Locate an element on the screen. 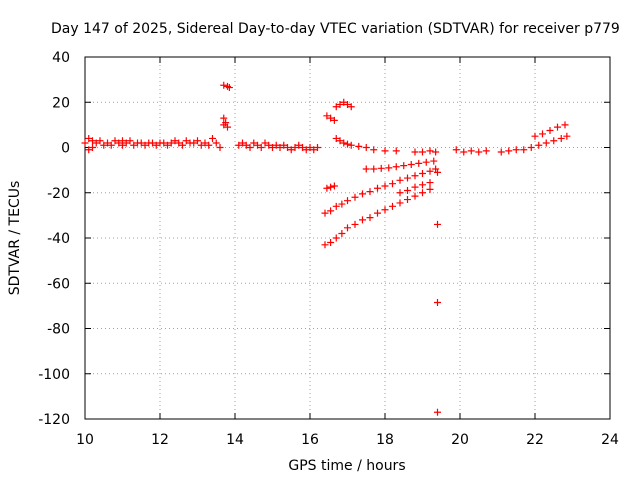 The width and height of the screenshot is (640, 480). y-tick-label: 0 is located at coordinates (65, 149).